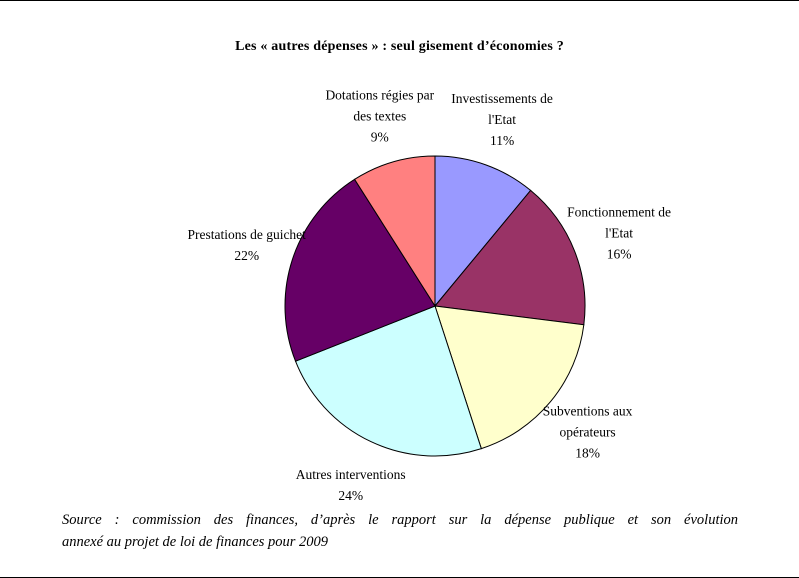  Describe the element at coordinates (619, 233) in the screenshot. I see `slice-label-1: Fonctionnement de l'Etat 16%` at that location.